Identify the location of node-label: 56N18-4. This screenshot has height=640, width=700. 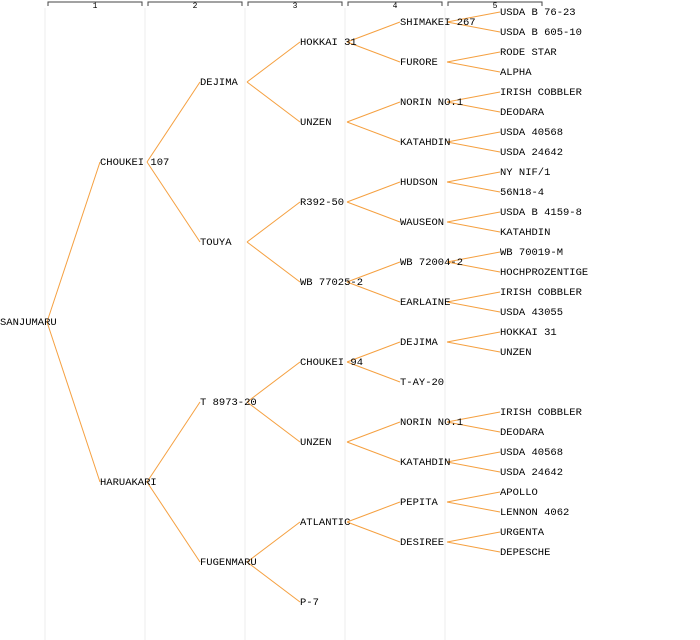
(522, 193).